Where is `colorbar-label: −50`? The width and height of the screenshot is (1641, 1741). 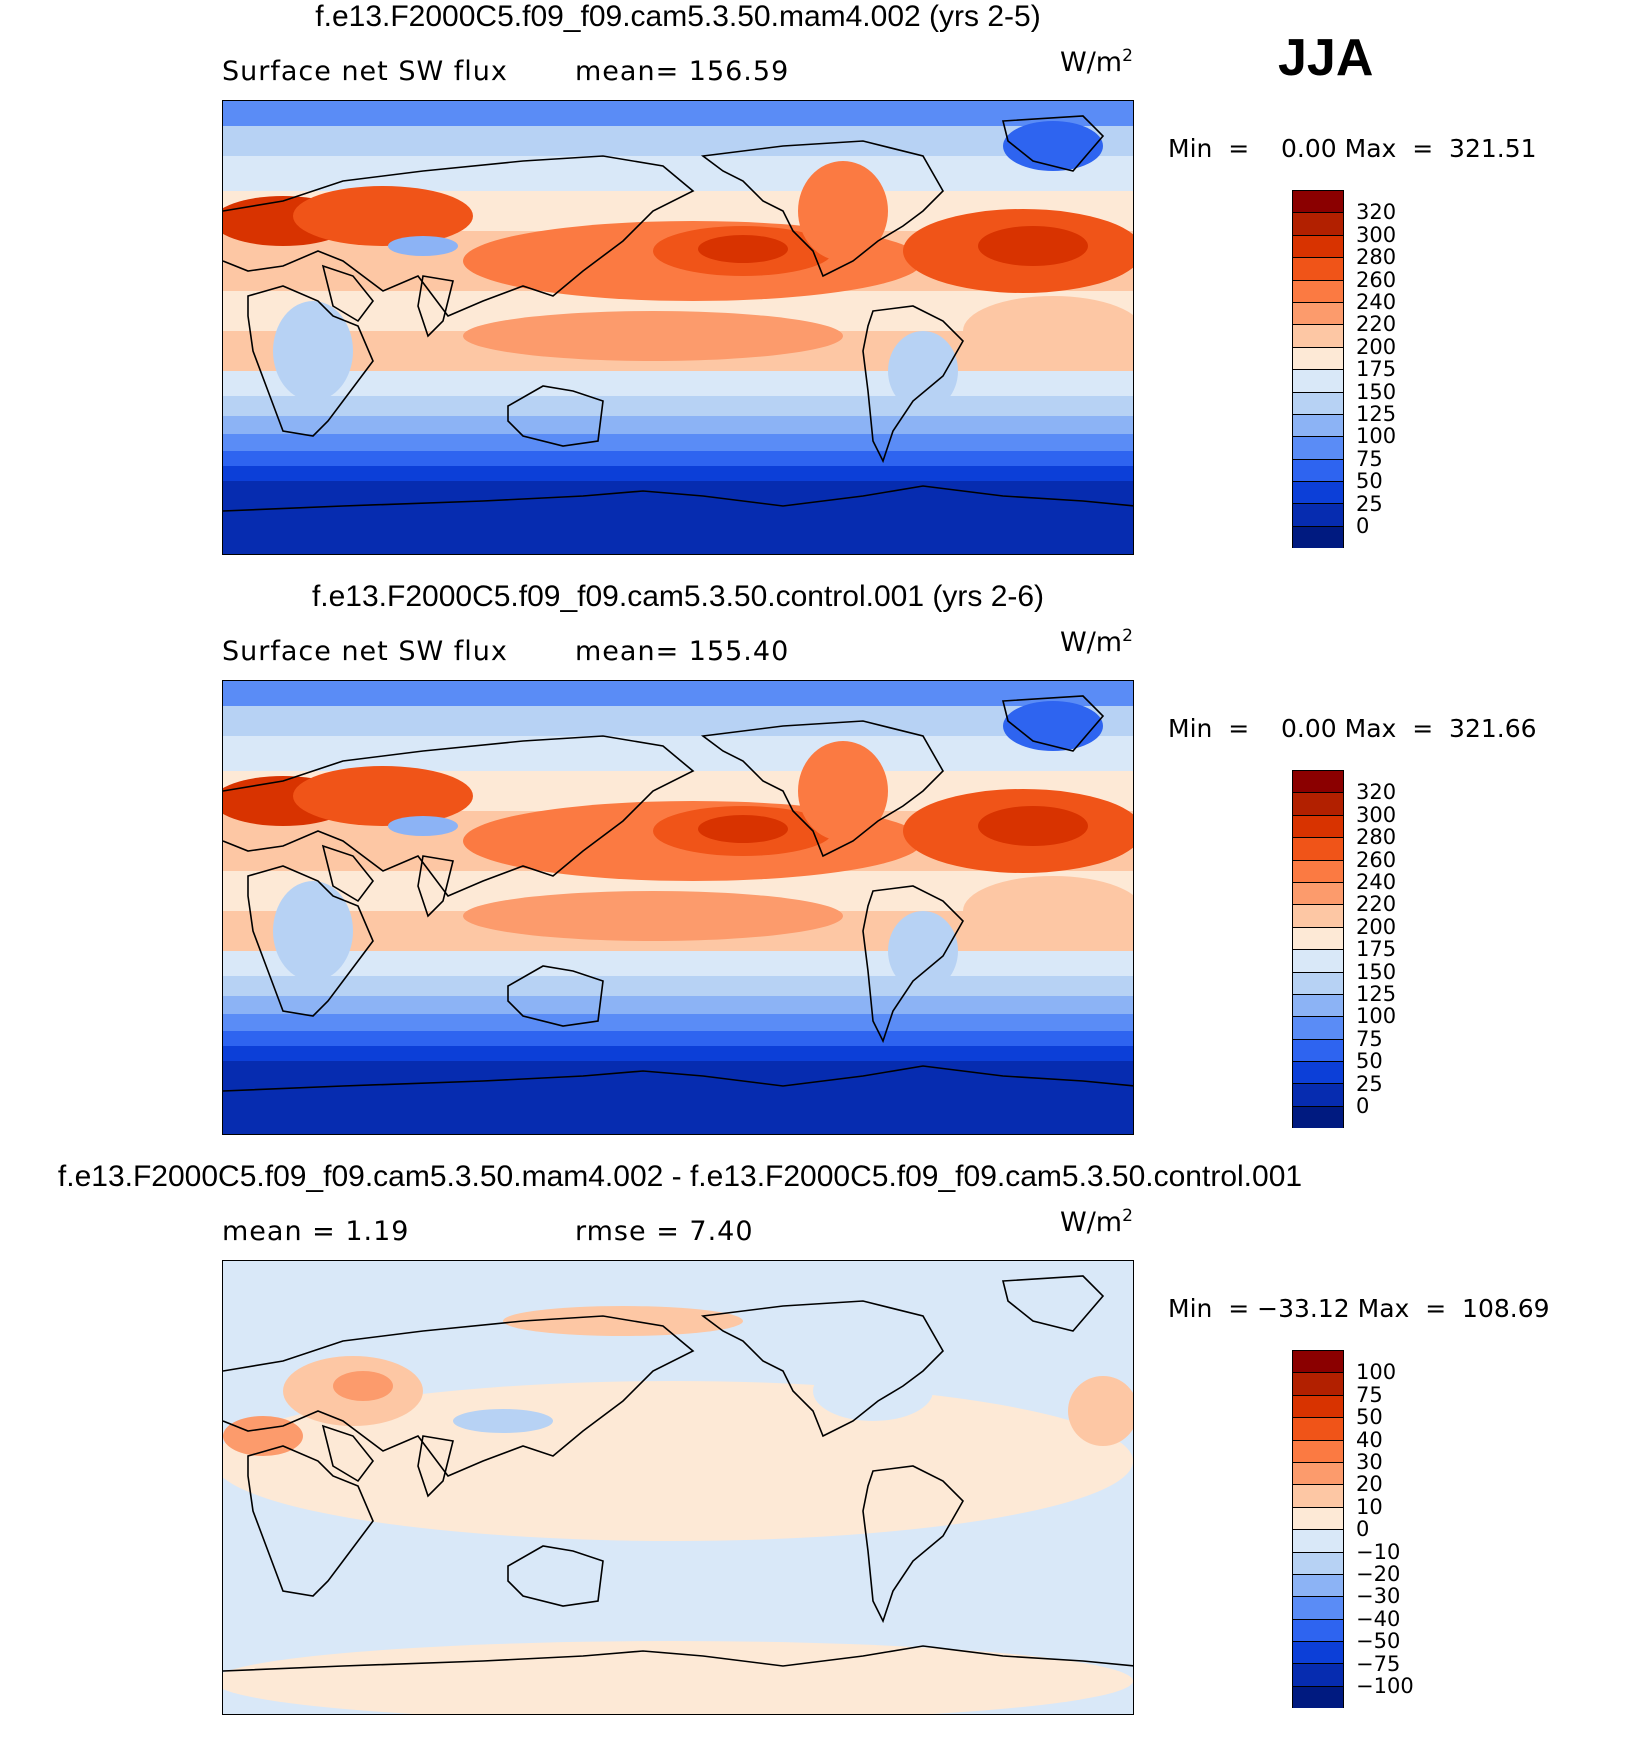 colorbar-label: −50 is located at coordinates (1378, 1641).